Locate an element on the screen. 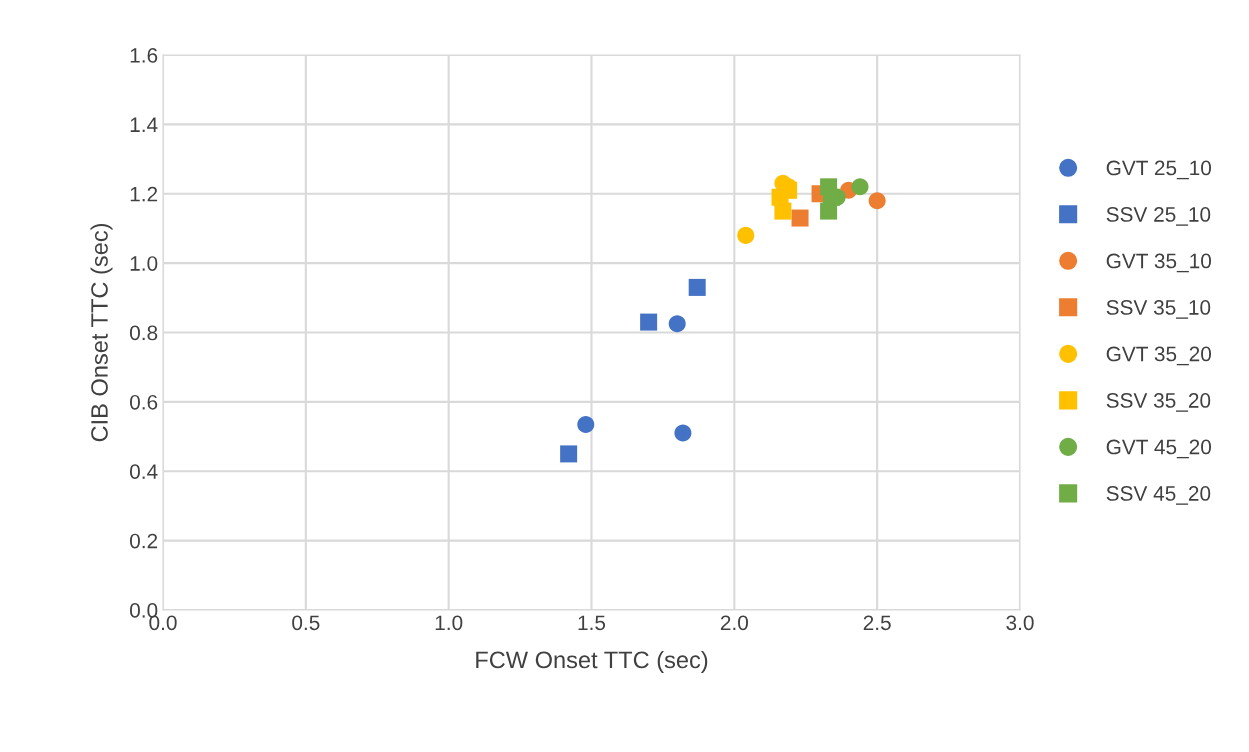 The height and width of the screenshot is (752, 1249). legend-label: SSV 35_10 is located at coordinates (1158, 309).